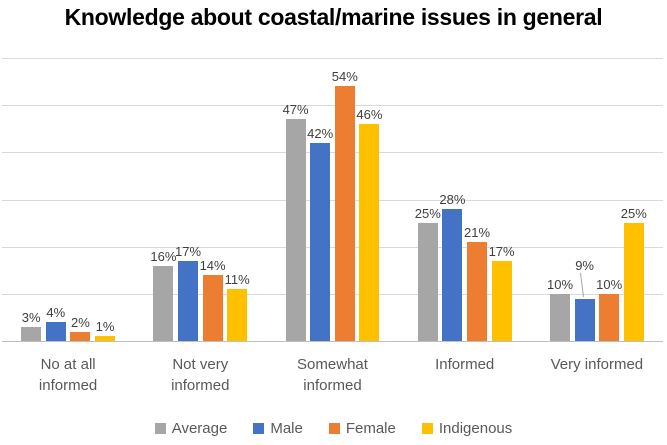 The width and height of the screenshot is (667, 445). I want to click on data-label-male-3: 28%, so click(452, 199).